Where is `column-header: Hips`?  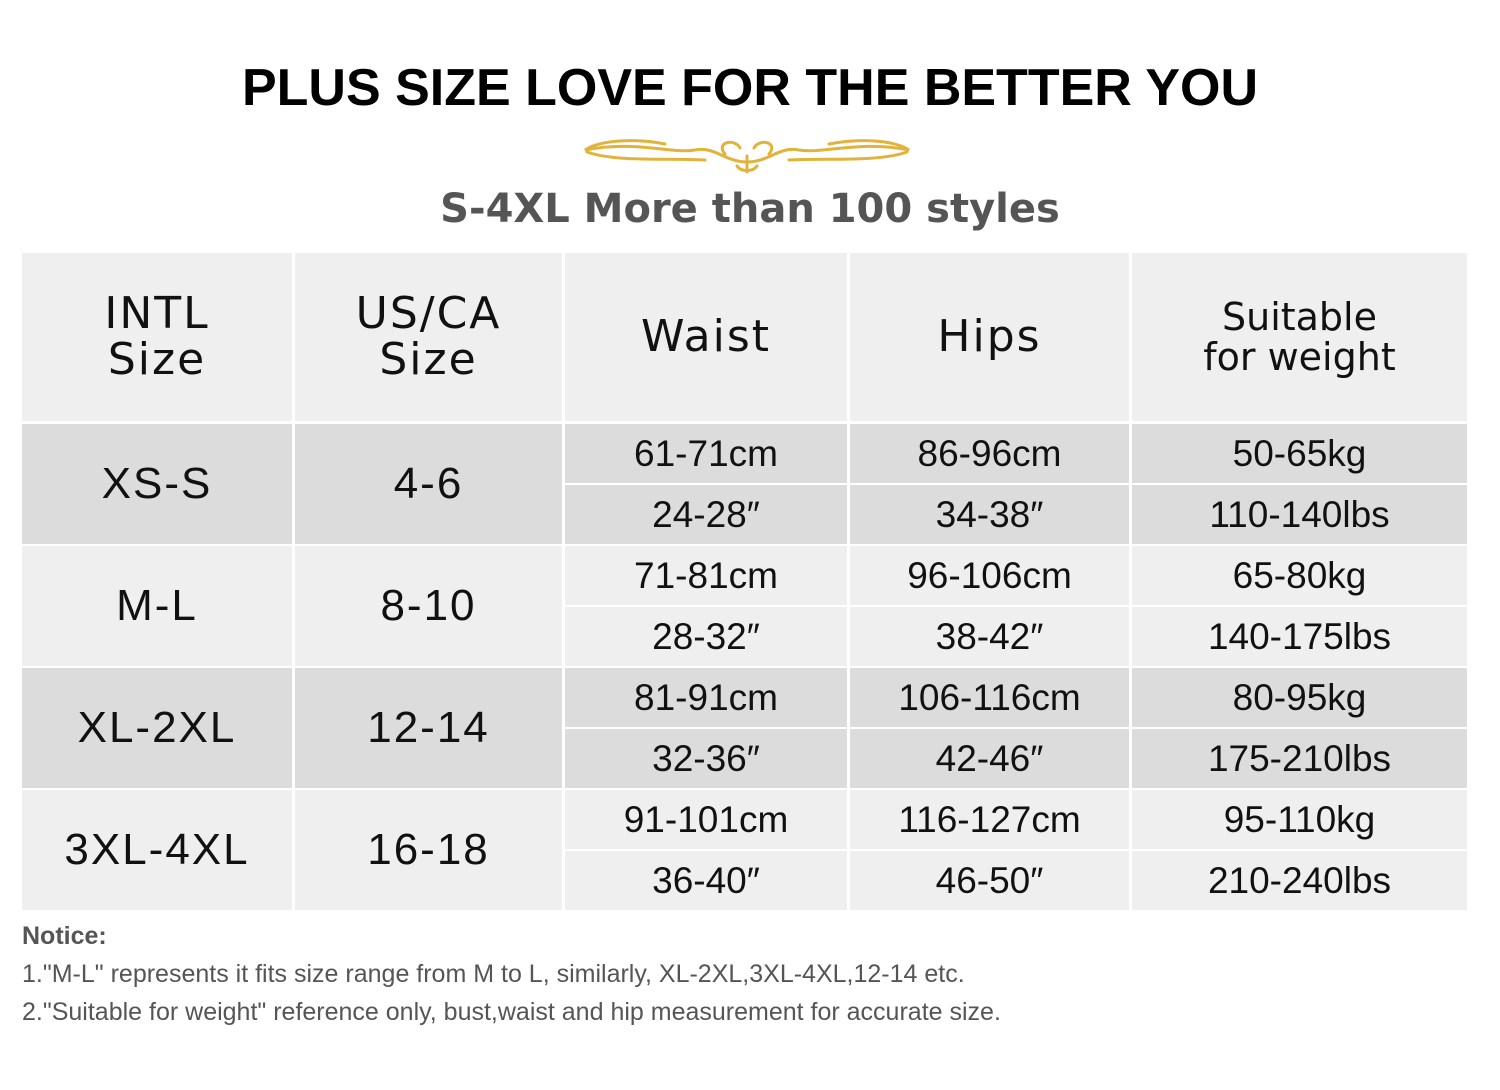 column-header: Hips is located at coordinates (989, 337).